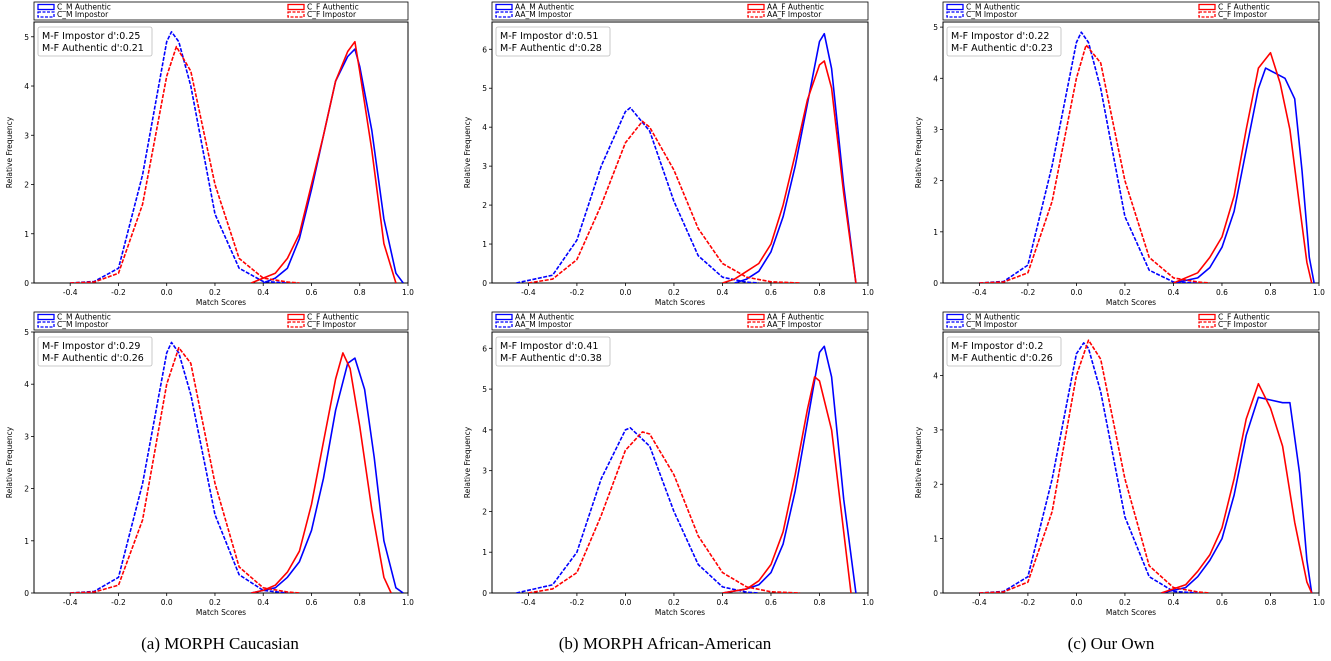  What do you see at coordinates (1000, 36) in the screenshot?
I see `annotation-text: M-F Impostor d':0.22` at bounding box center [1000, 36].